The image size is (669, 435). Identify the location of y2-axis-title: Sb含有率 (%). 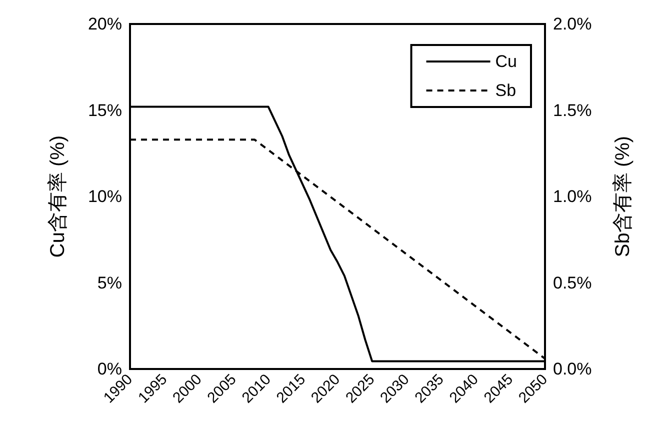
(623, 197).